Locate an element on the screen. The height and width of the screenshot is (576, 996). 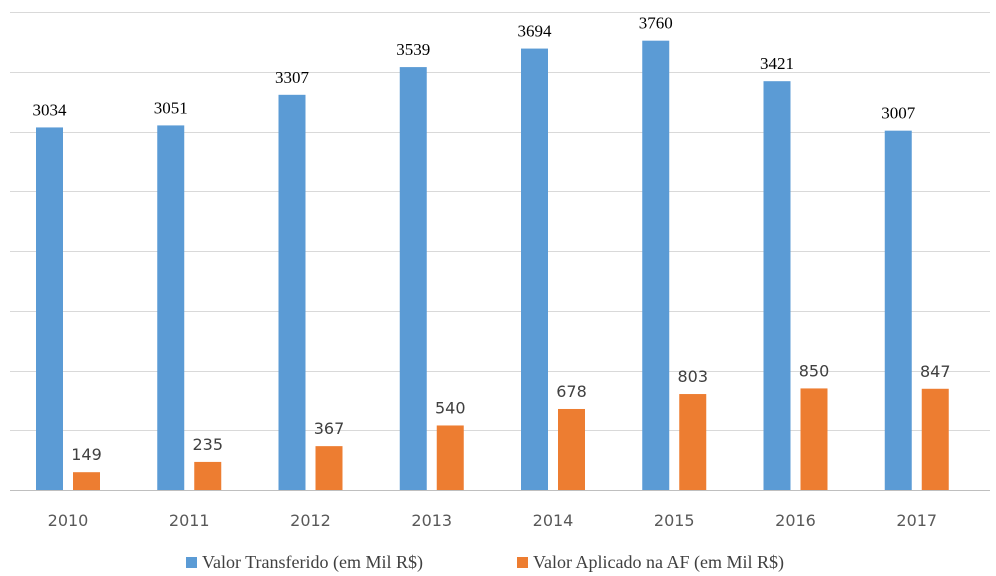
bar-valor-aplicado-2012 is located at coordinates (329, 468).